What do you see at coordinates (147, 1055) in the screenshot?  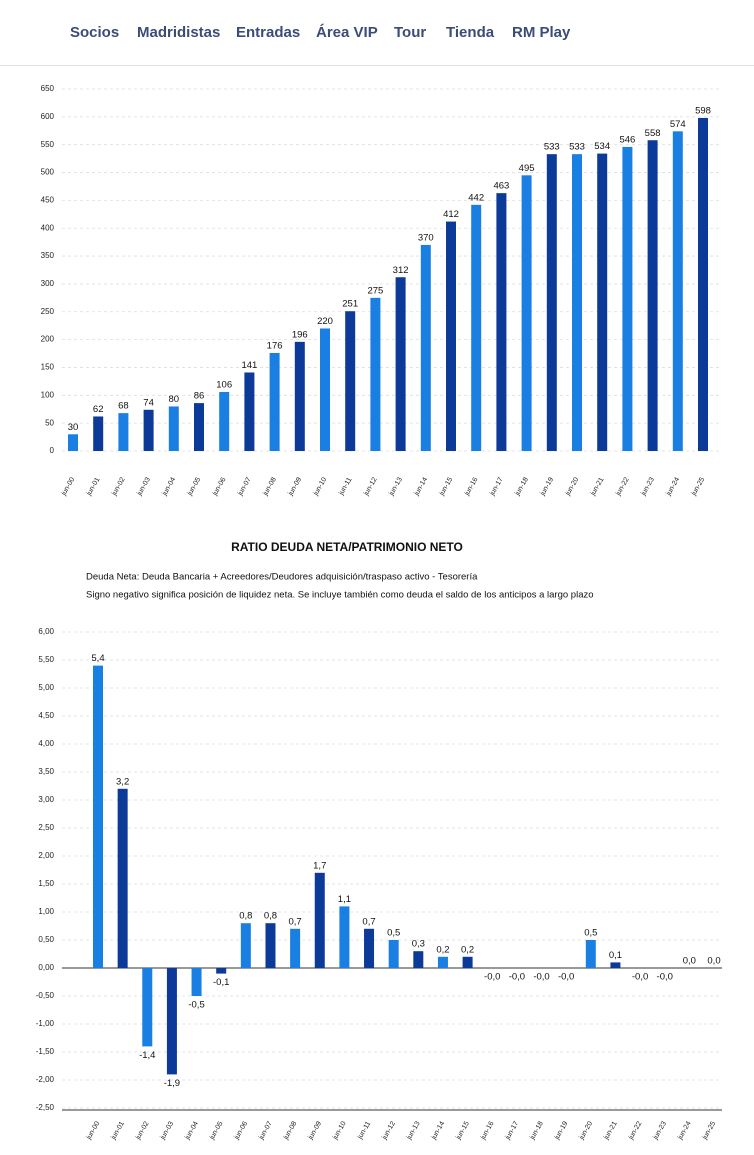 I see `data-label: -1,4` at bounding box center [147, 1055].